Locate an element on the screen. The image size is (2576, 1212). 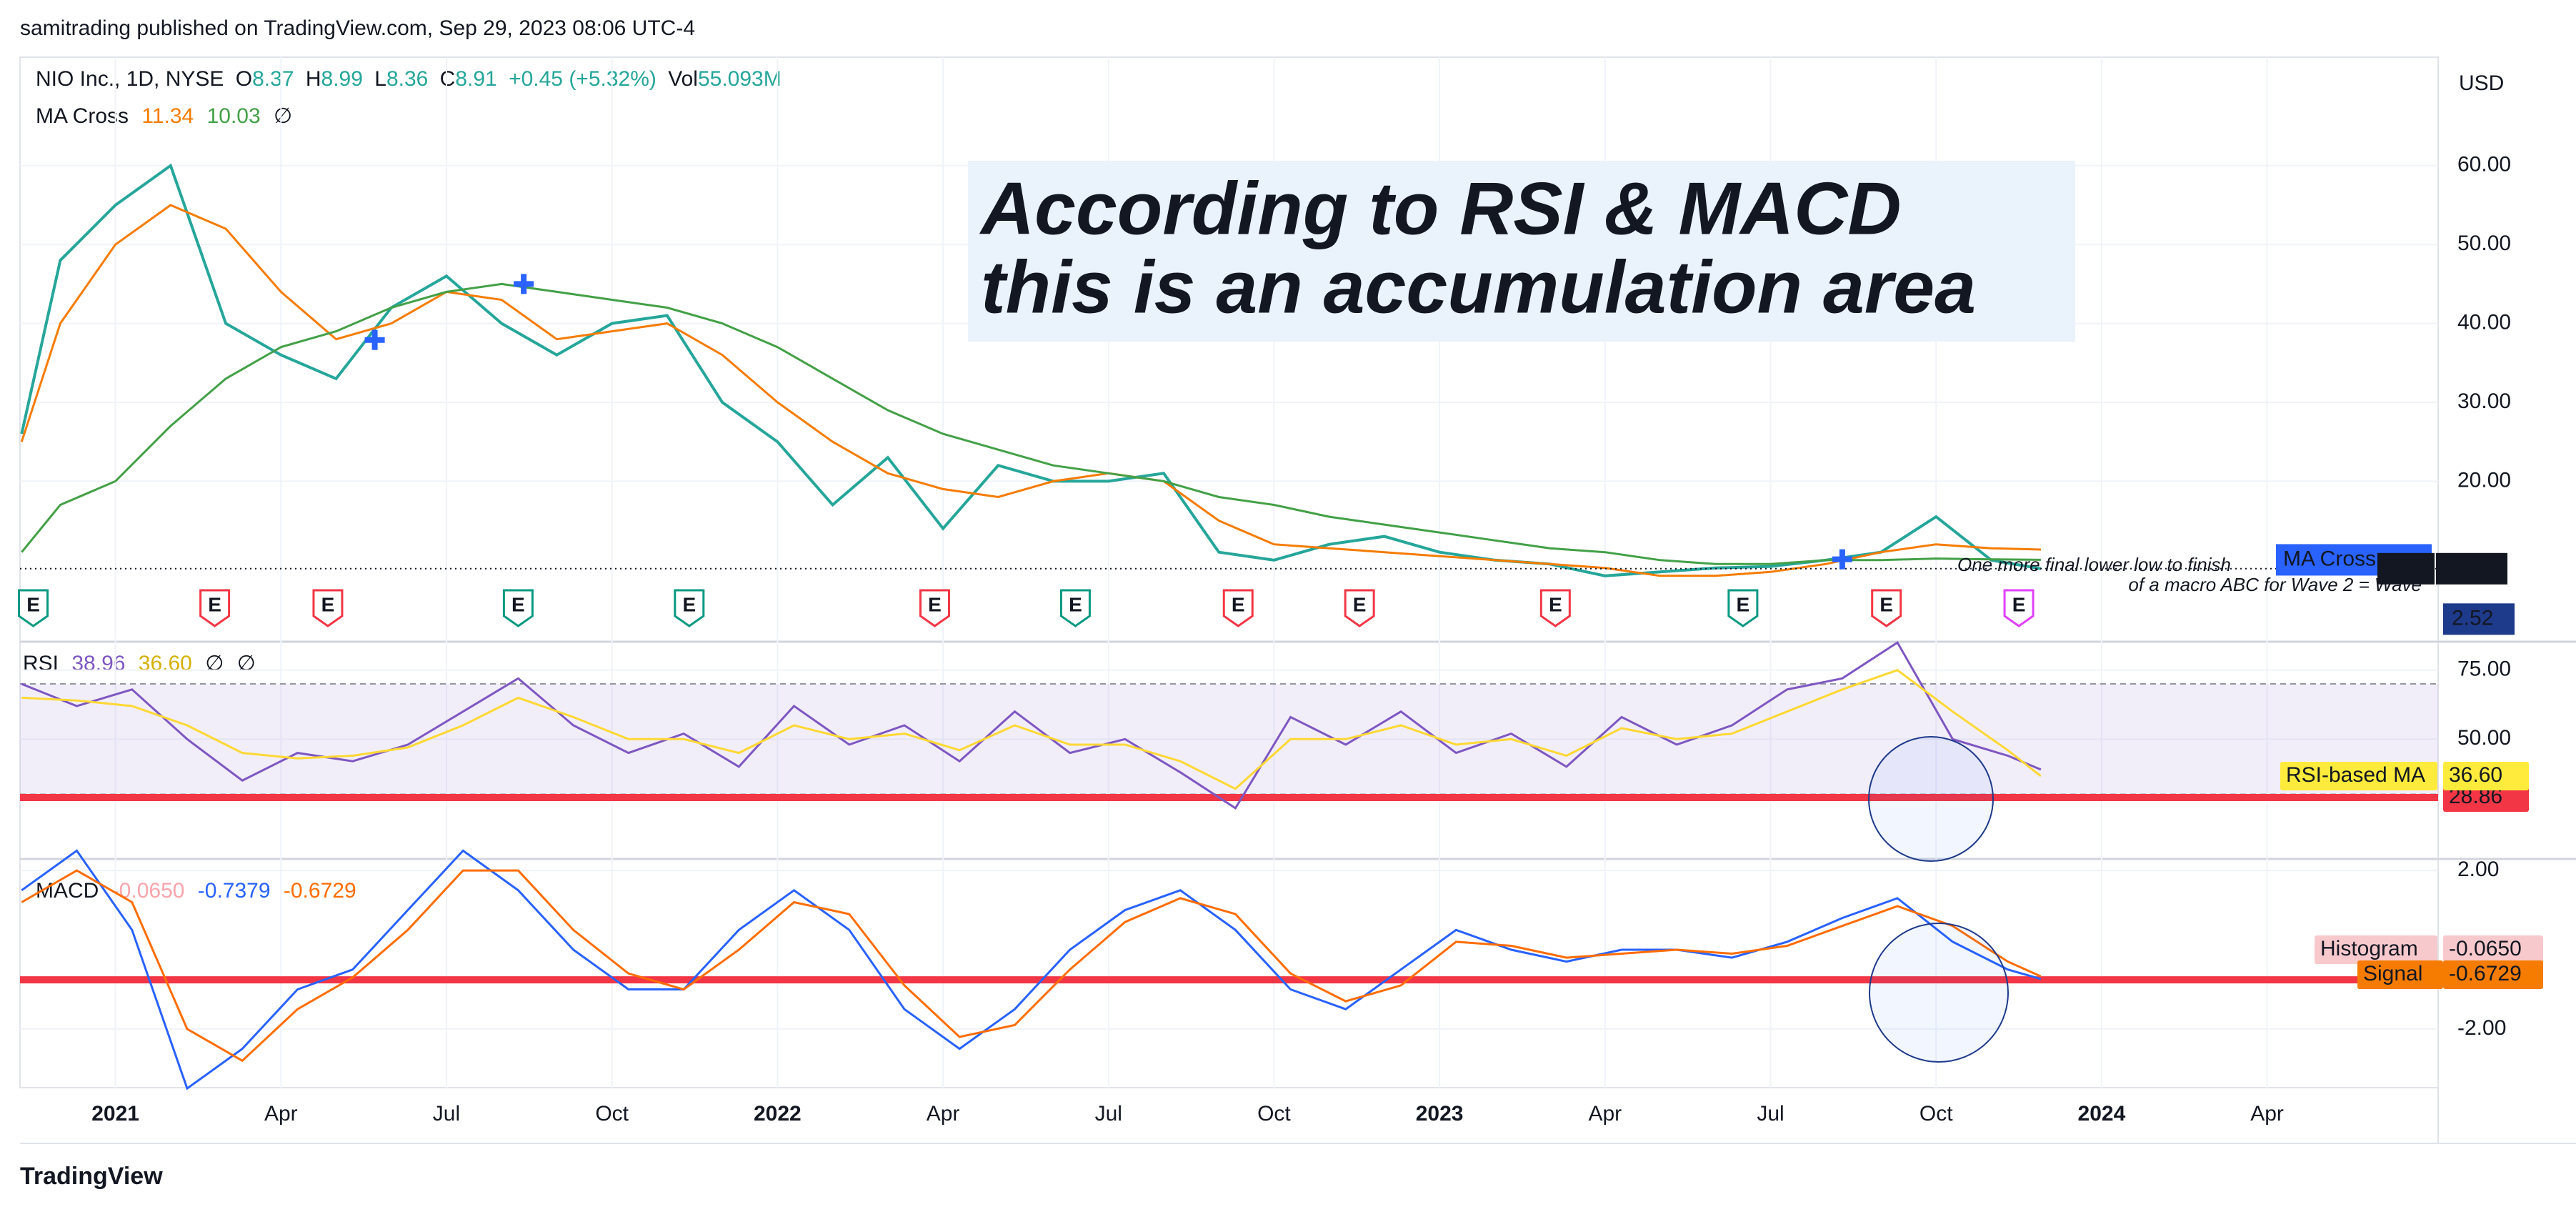
y-tick-label: 2.00 is located at coordinates (2478, 869).